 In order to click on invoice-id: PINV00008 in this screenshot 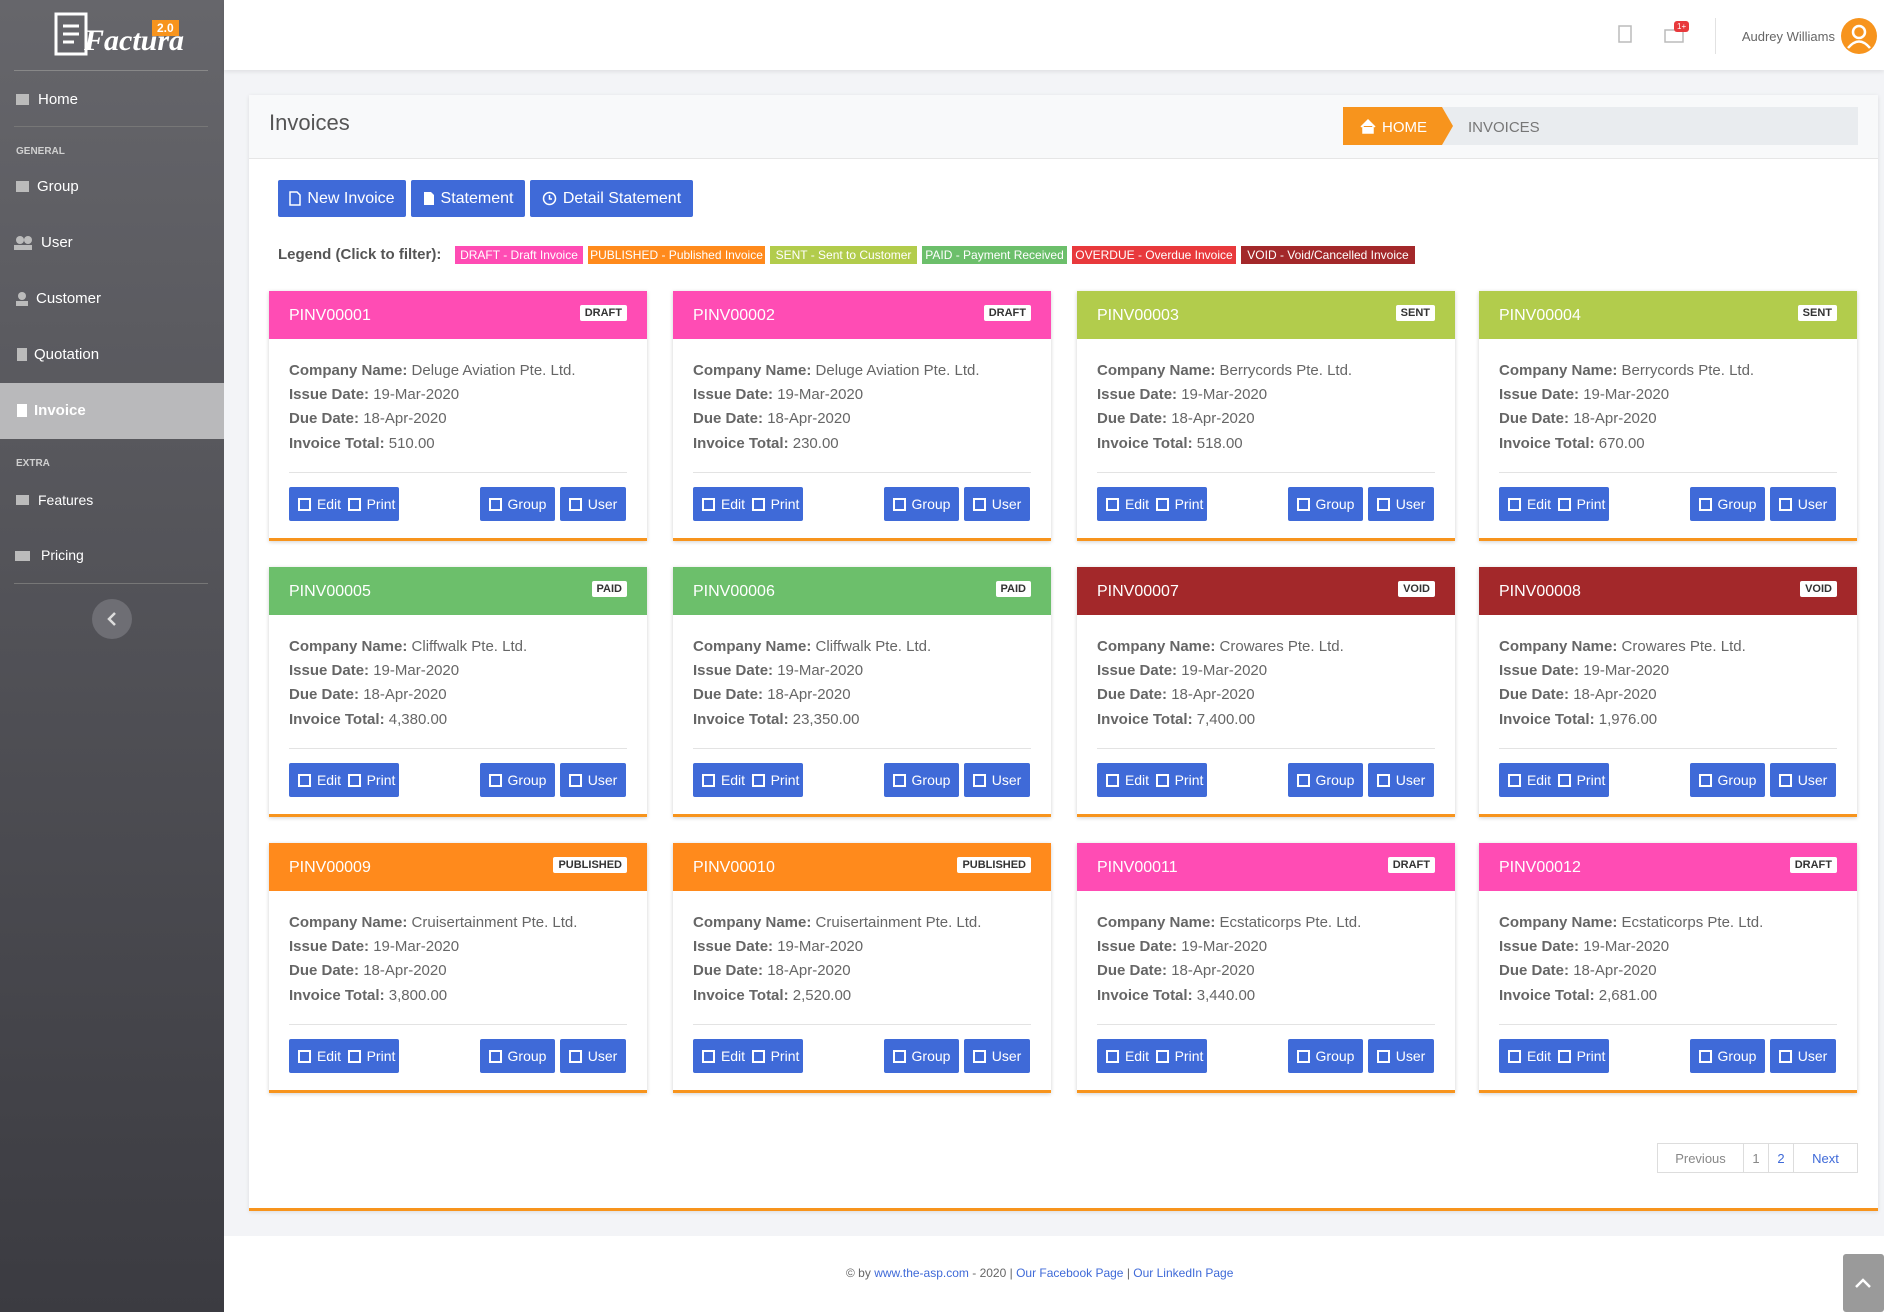, I will do `click(1540, 591)`.